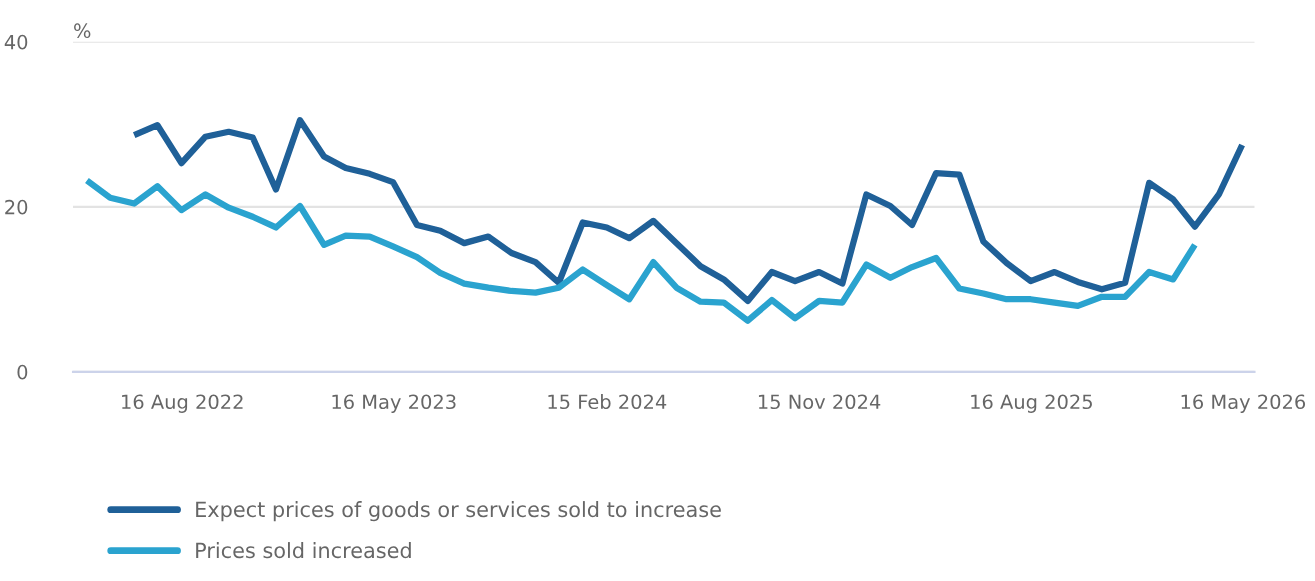 This screenshot has width=1315, height=581. What do you see at coordinates (303, 550) in the screenshot?
I see `legend-label: Prices sold increased` at bounding box center [303, 550].